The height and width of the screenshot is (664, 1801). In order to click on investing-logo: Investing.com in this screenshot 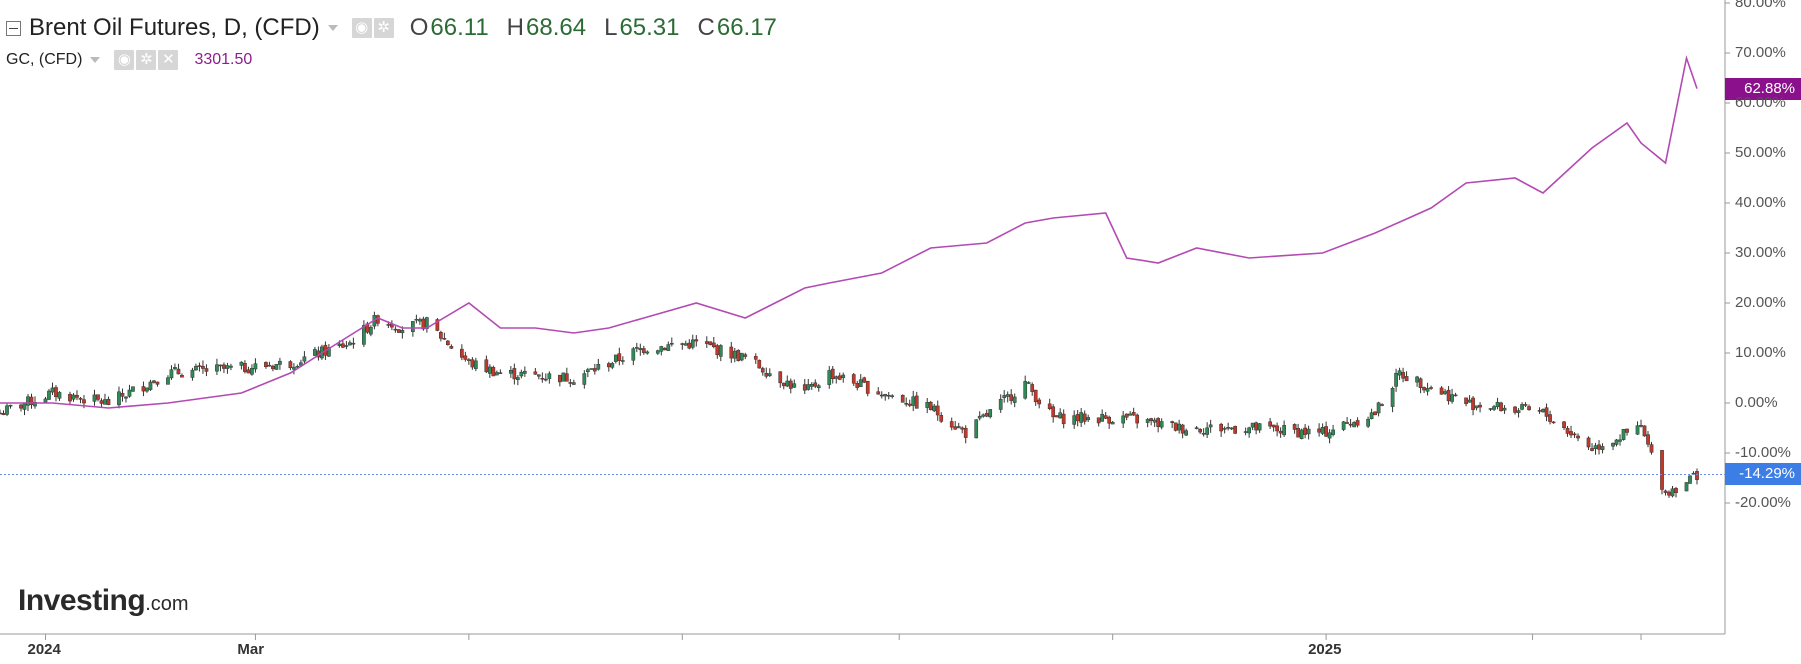, I will do `click(103, 601)`.